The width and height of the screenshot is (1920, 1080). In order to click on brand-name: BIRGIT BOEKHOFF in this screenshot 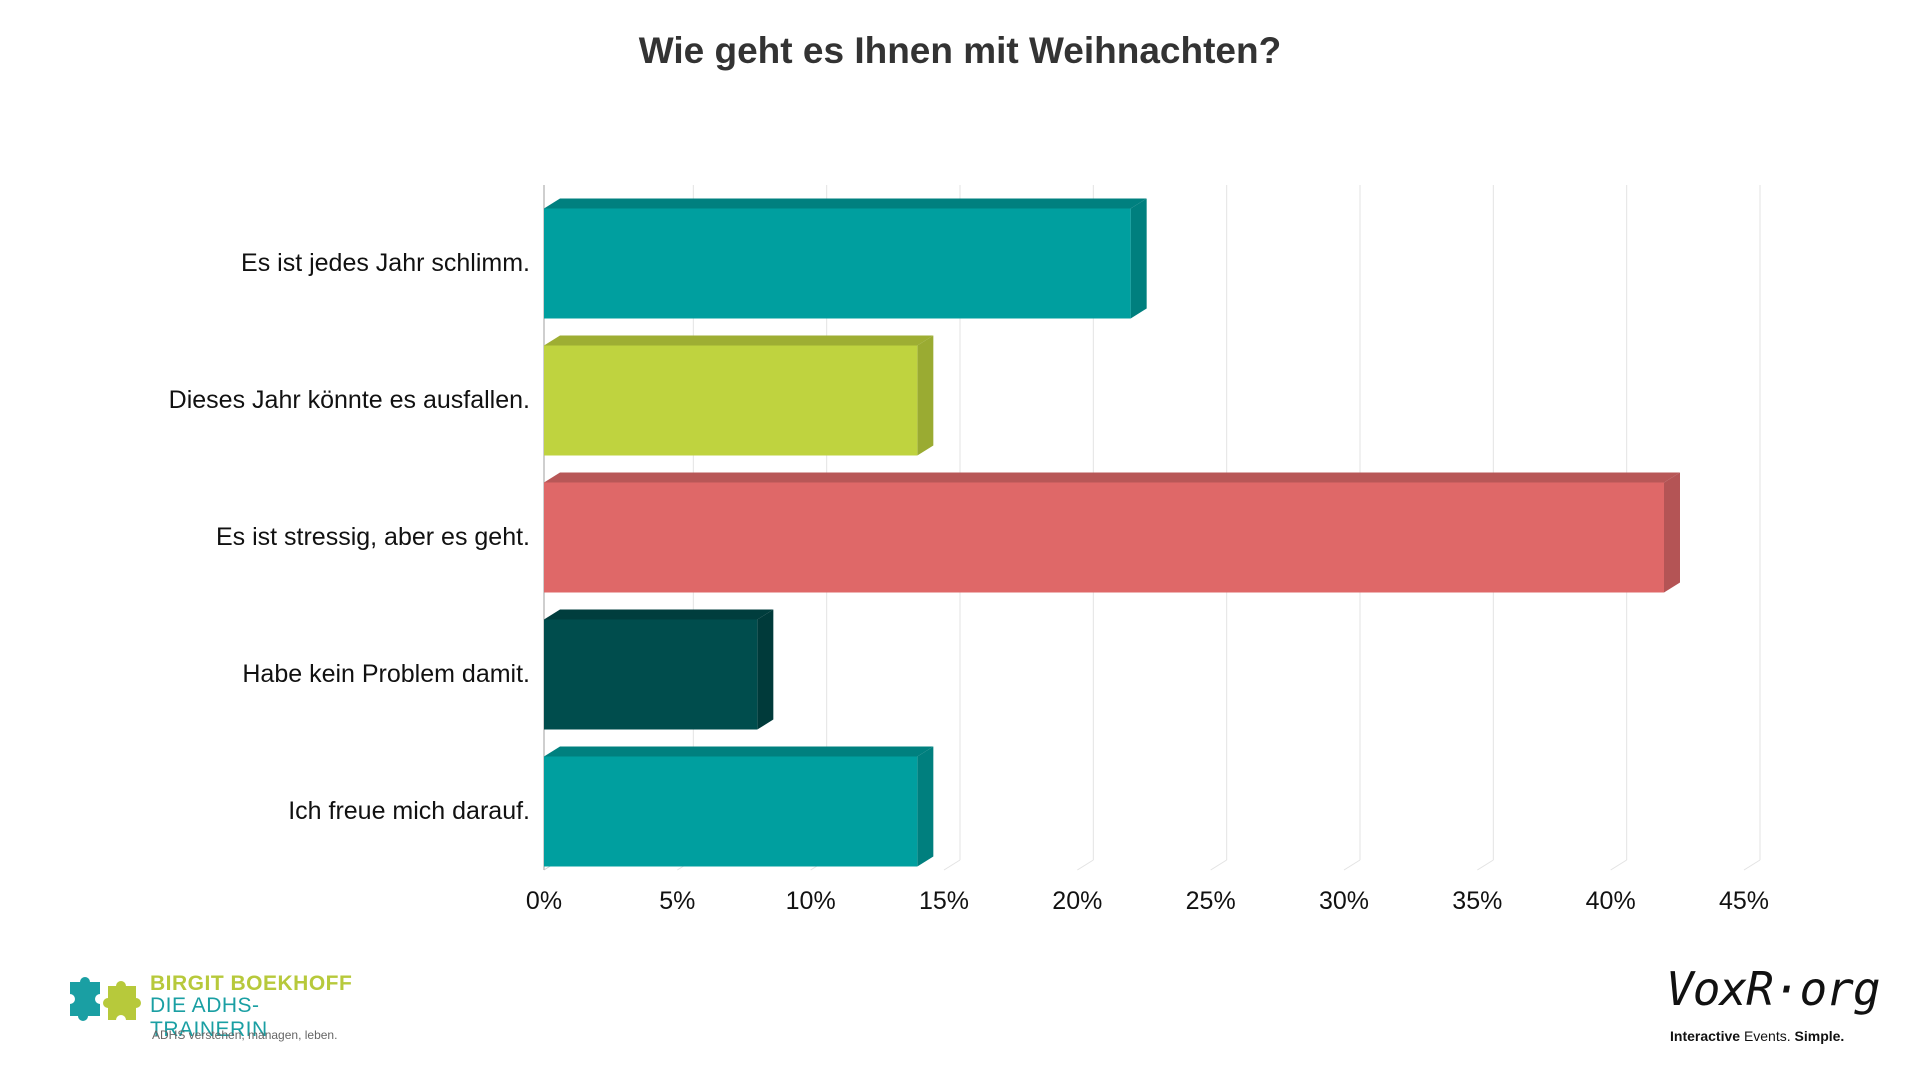, I will do `click(251, 983)`.